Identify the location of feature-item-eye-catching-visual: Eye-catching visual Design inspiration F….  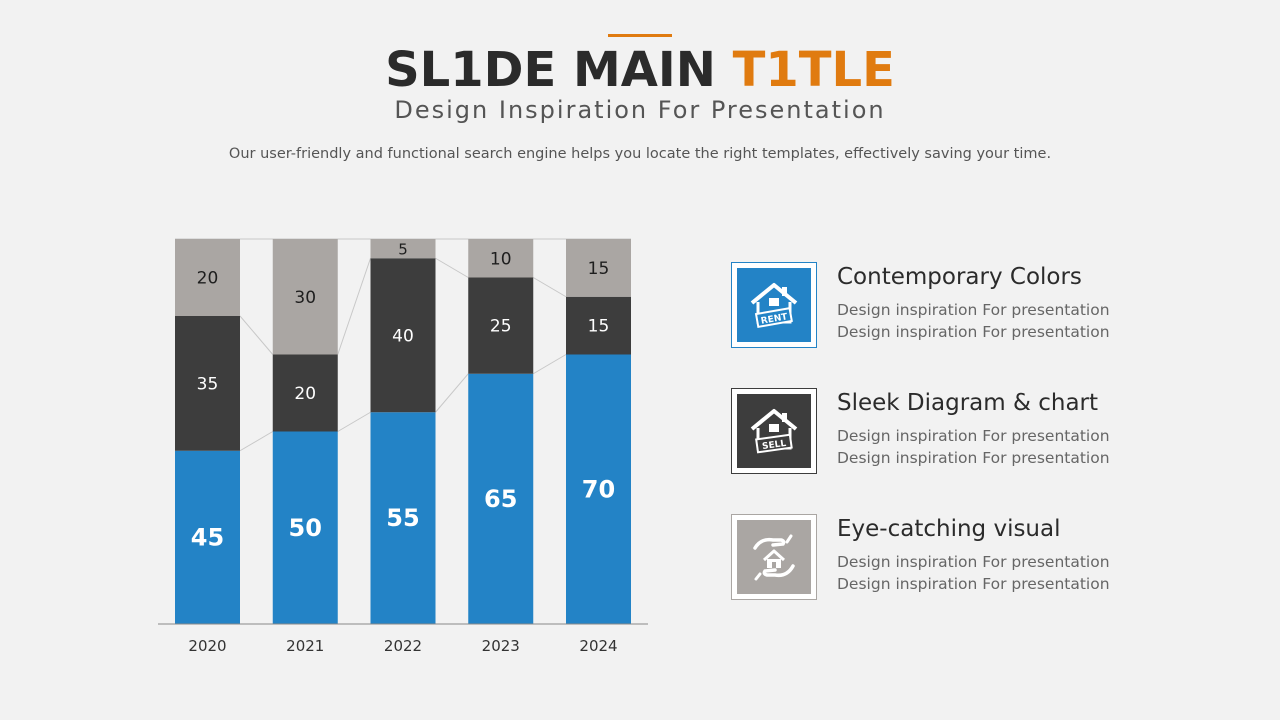
(991, 558).